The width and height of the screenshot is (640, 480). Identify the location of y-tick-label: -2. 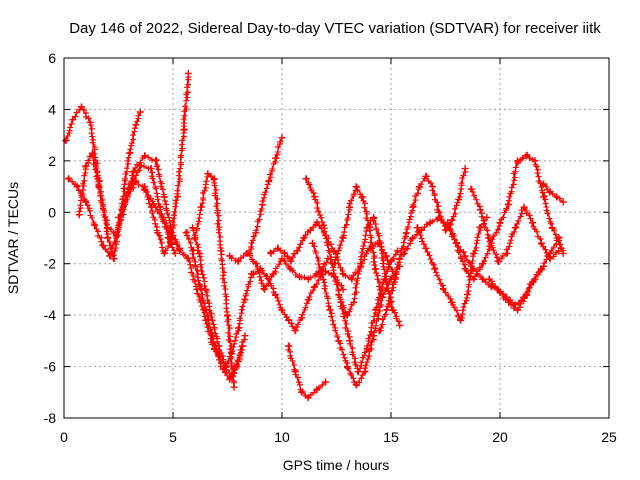
(50, 264).